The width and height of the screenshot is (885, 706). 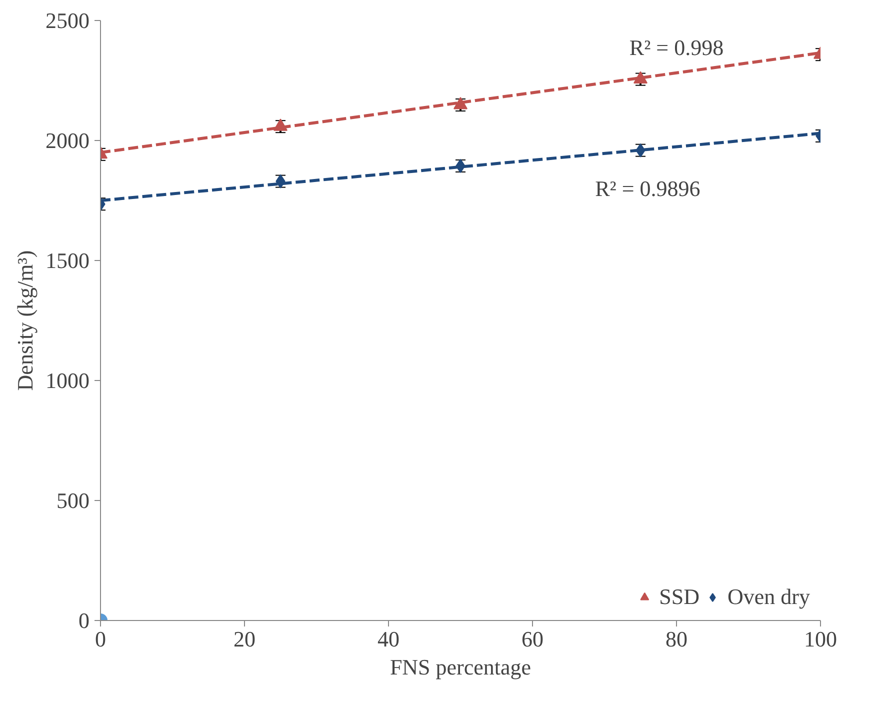 What do you see at coordinates (676, 47) in the screenshot?
I see `annotation: R² = 0.998` at bounding box center [676, 47].